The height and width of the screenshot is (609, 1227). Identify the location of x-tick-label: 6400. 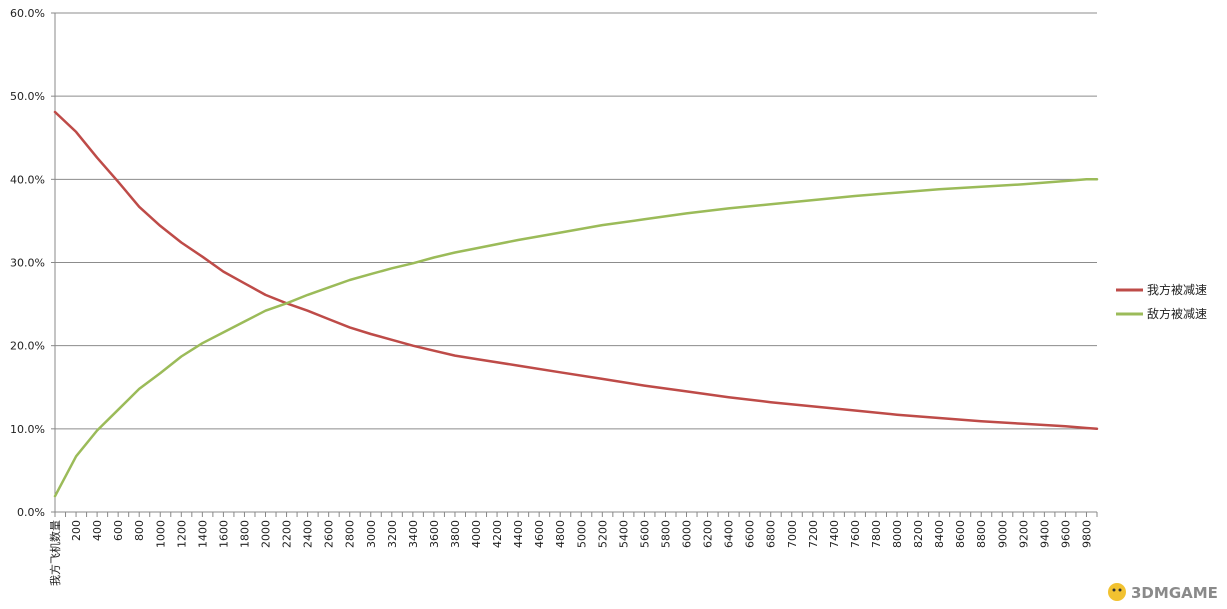
(729, 534).